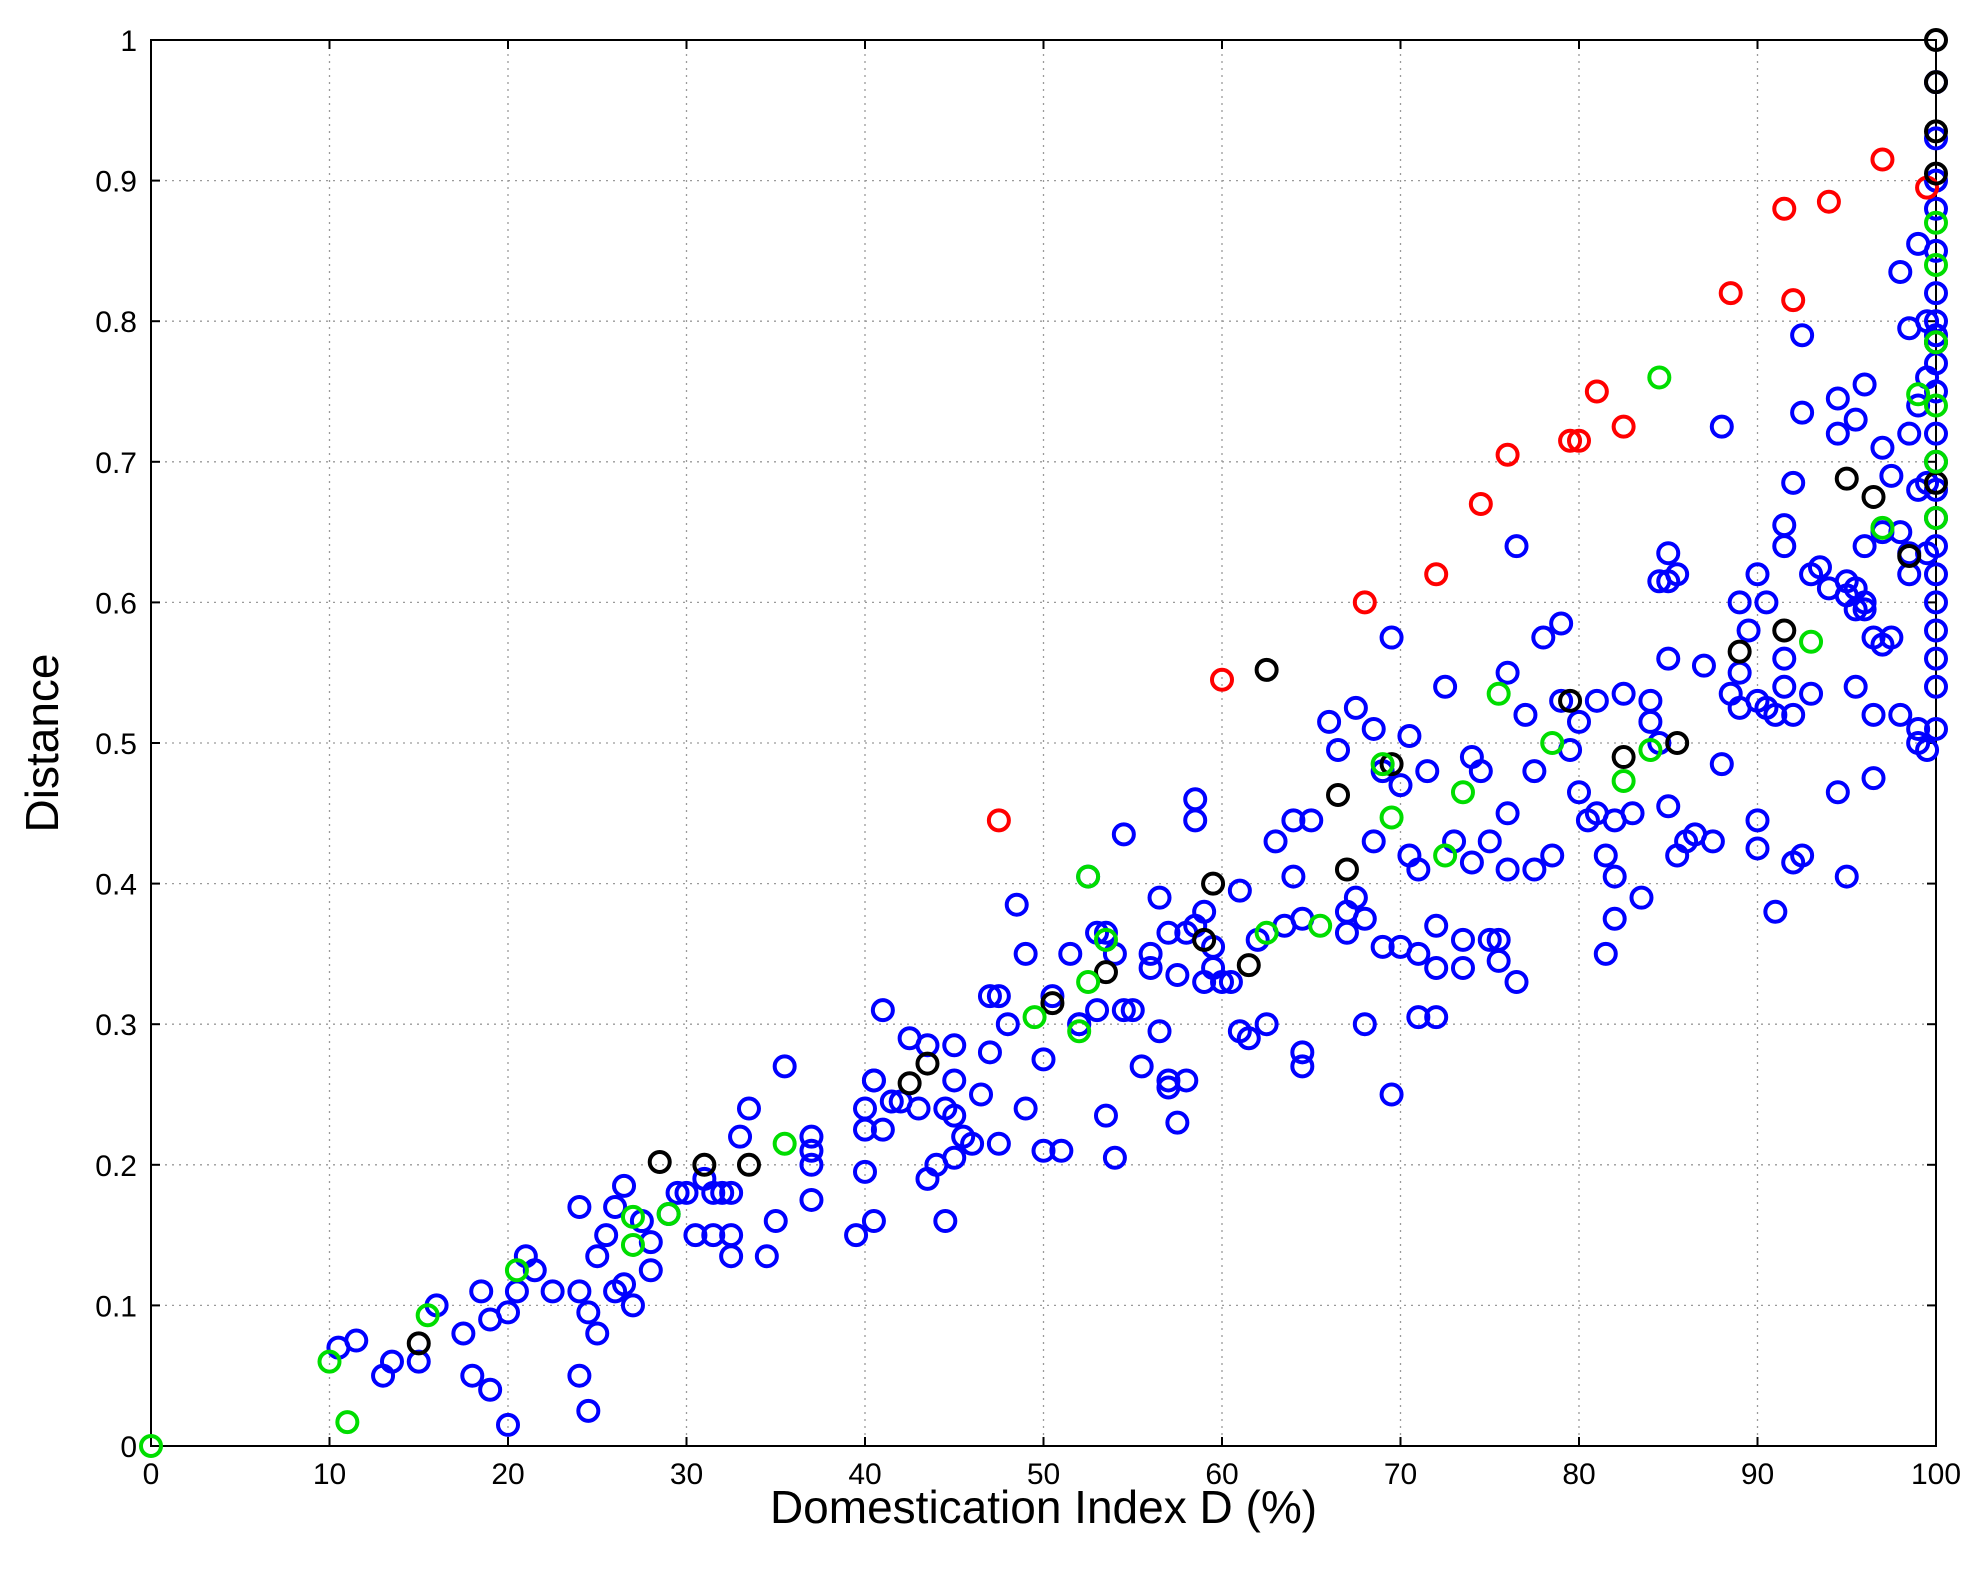  Describe the element at coordinates (329, 1474) in the screenshot. I see `x-tick-label: 10` at that location.